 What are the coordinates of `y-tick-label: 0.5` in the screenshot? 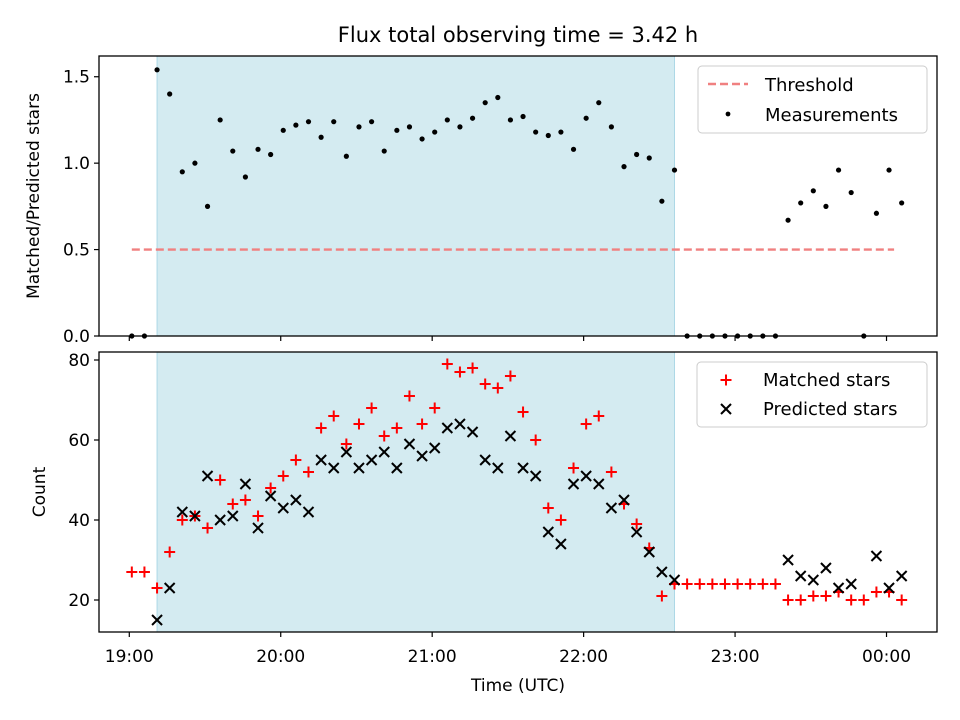 It's located at (76, 251).